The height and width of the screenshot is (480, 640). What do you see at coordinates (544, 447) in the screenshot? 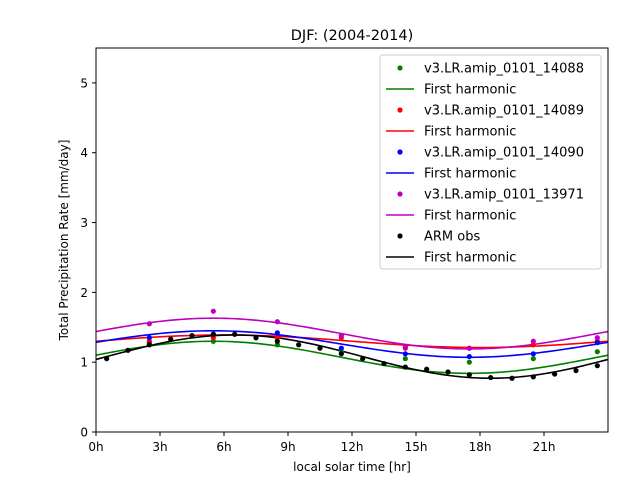
I see `x-tick-label: 21h` at bounding box center [544, 447].